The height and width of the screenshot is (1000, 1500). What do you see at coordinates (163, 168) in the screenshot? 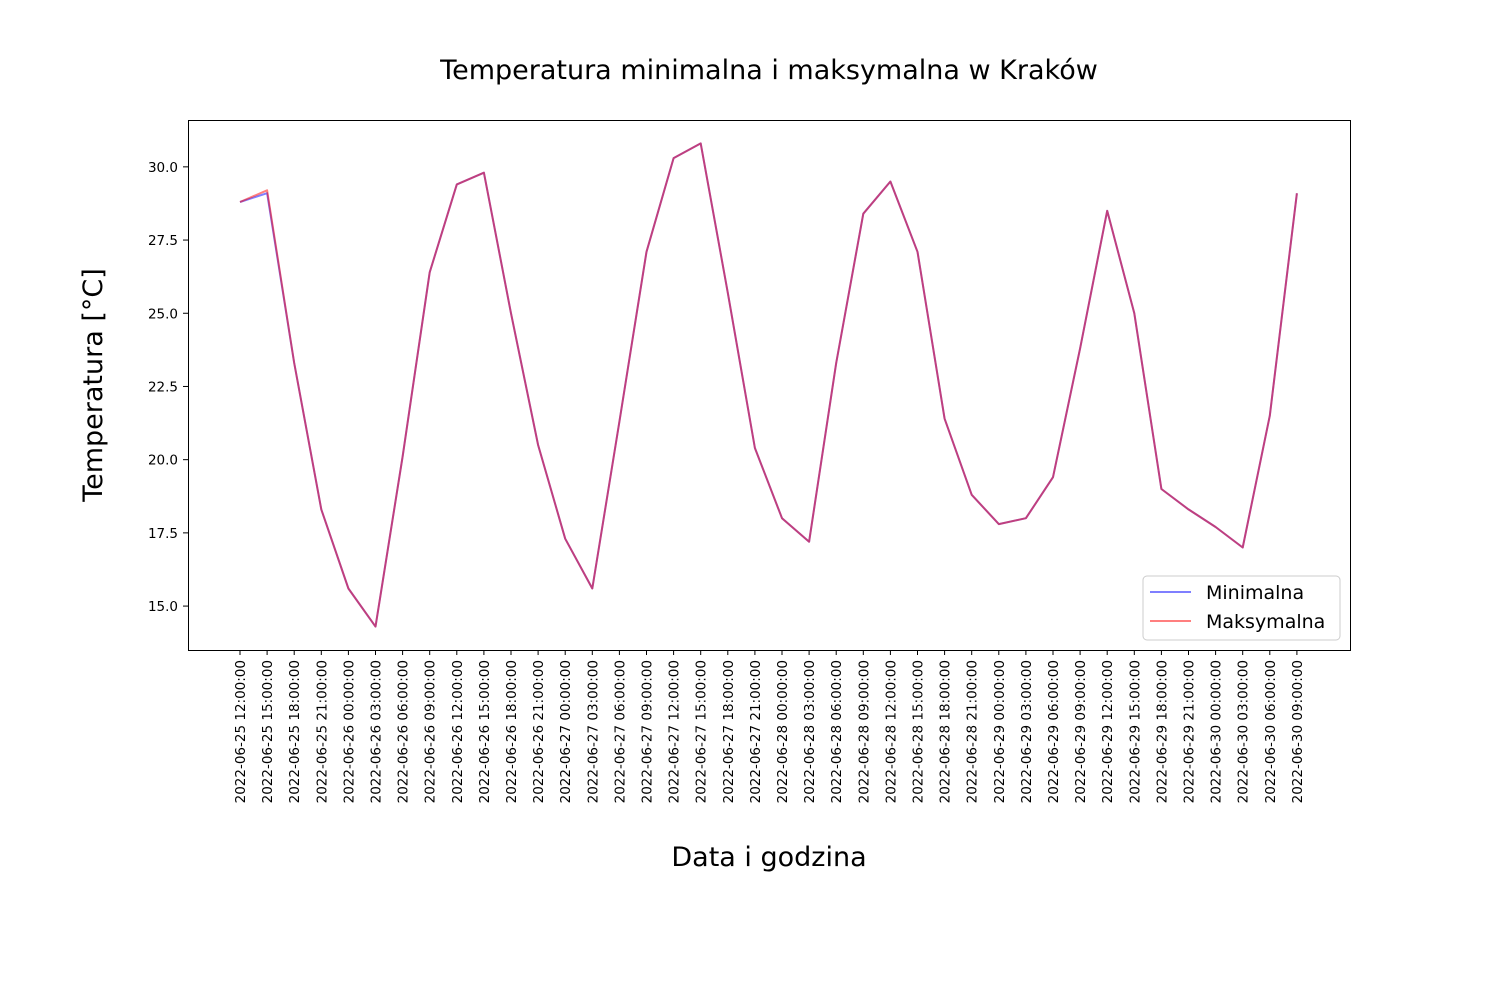
I see `y-tick-label: 30.0` at bounding box center [163, 168].